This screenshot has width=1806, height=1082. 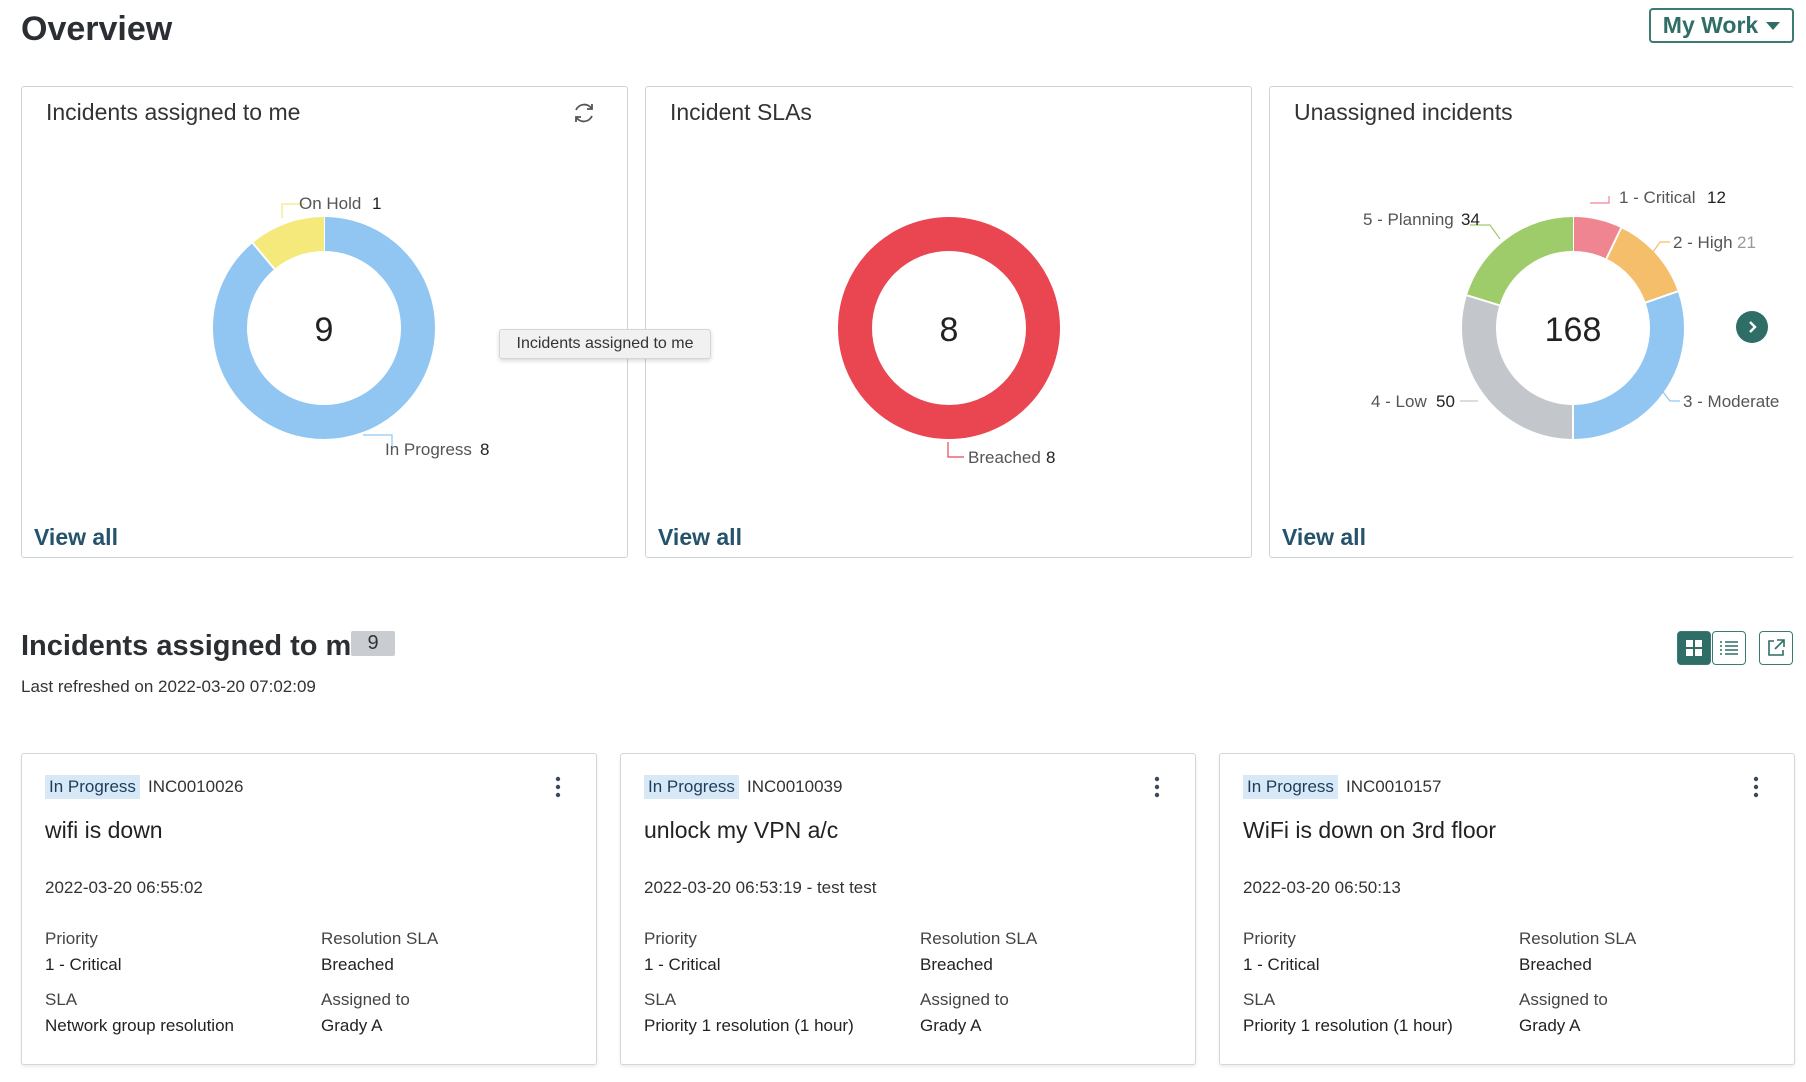 I want to click on chevron-right-icon, so click(x=1753, y=327).